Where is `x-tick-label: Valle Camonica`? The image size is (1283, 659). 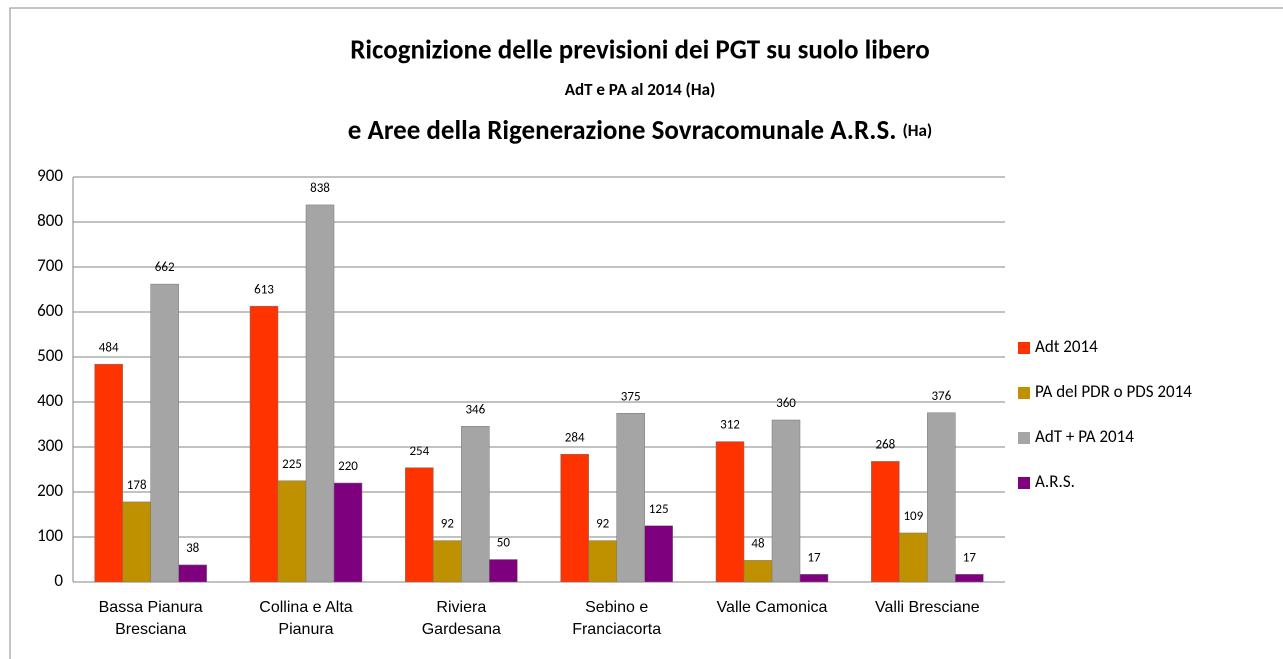
x-tick-label: Valle Camonica is located at coordinates (772, 607).